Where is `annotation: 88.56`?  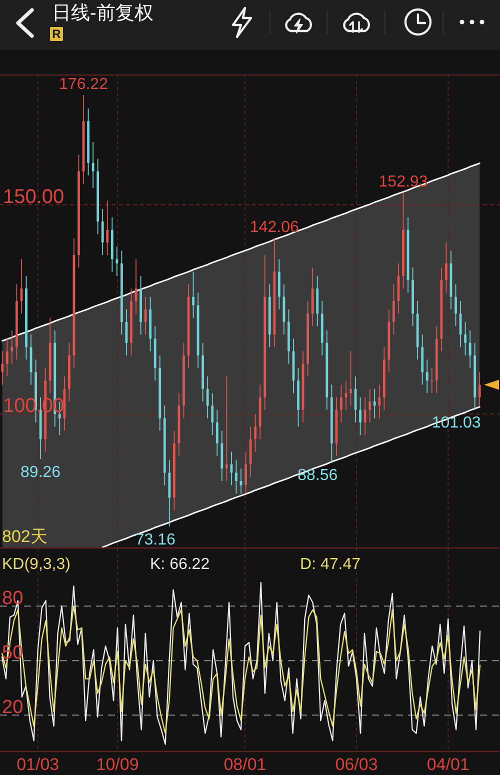 annotation: 88.56 is located at coordinates (318, 475).